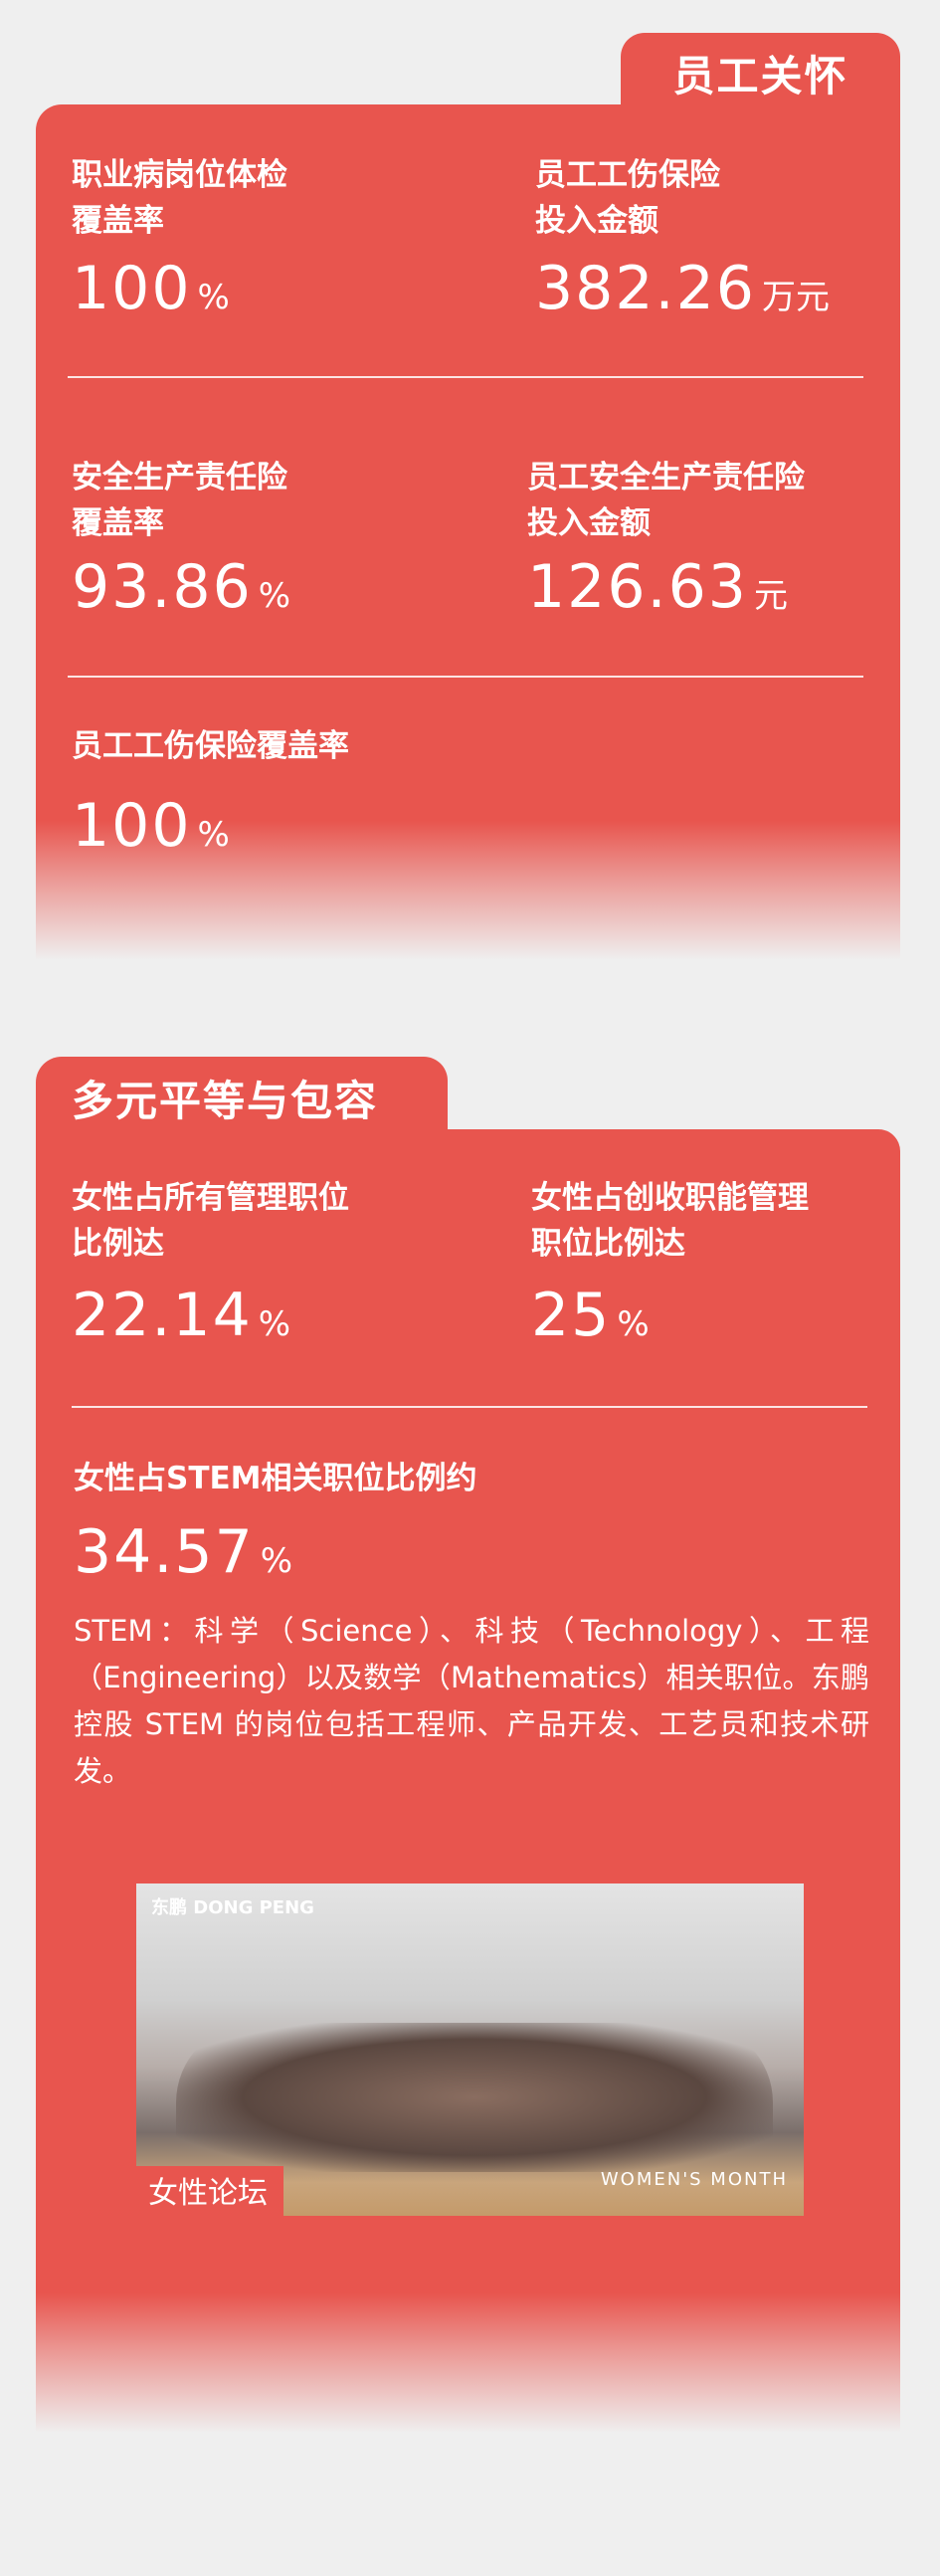 The image size is (940, 2576). I want to click on section-title: 员工关怀, so click(760, 75).